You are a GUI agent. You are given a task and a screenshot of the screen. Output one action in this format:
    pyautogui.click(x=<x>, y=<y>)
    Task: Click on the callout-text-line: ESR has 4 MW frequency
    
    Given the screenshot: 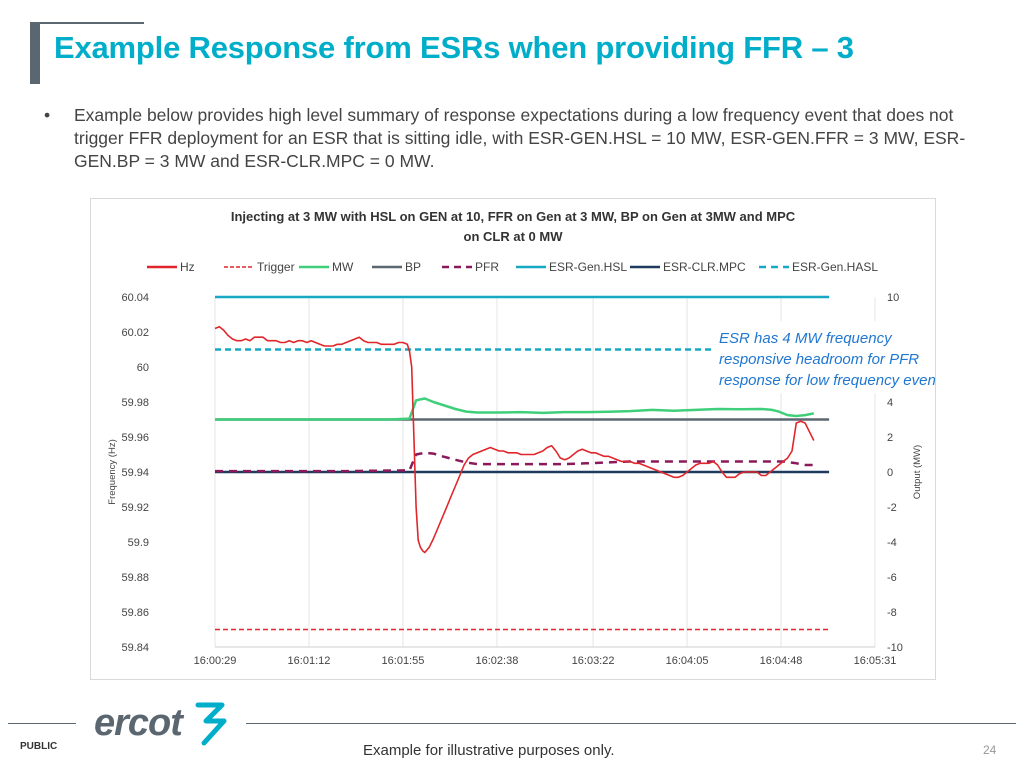 What is the action you would take?
    pyautogui.click(x=806, y=338)
    